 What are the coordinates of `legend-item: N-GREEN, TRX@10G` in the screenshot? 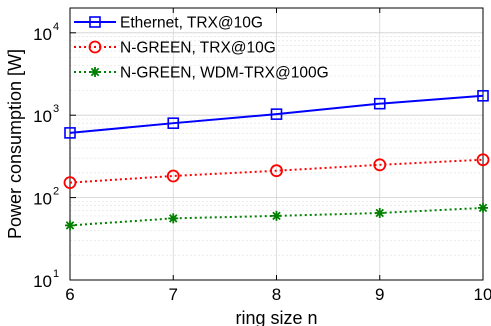 It's located at (175, 48).